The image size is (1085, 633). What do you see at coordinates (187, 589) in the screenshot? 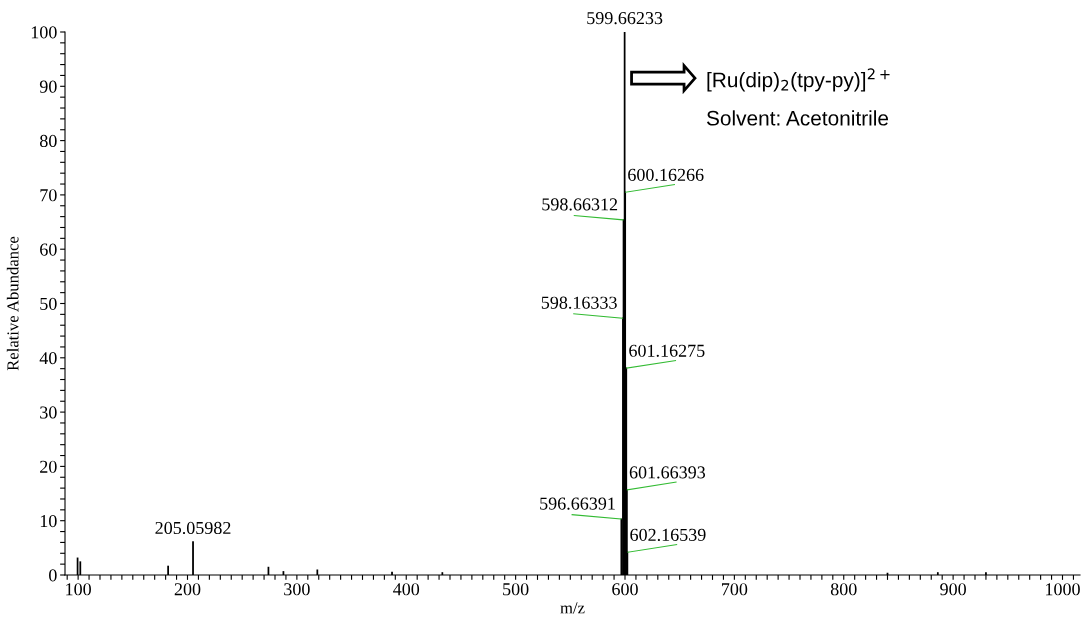
I see `x-tick-label: 200` at bounding box center [187, 589].